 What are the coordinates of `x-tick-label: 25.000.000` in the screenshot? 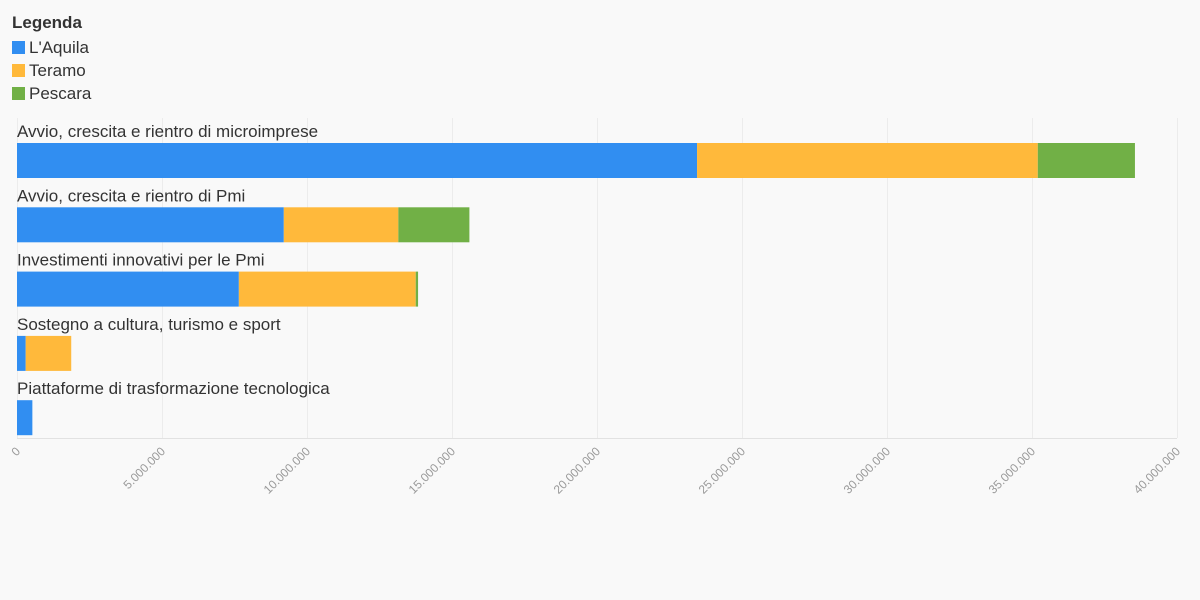 It's located at (722, 470).